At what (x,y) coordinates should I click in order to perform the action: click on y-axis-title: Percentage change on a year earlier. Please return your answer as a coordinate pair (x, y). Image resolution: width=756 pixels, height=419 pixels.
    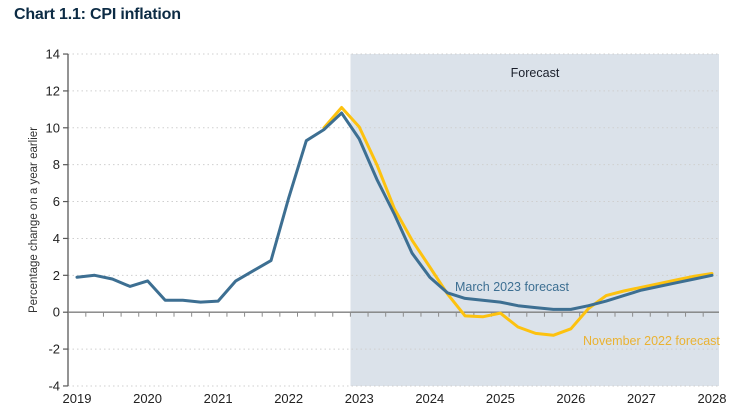
    Looking at the image, I should click on (34, 220).